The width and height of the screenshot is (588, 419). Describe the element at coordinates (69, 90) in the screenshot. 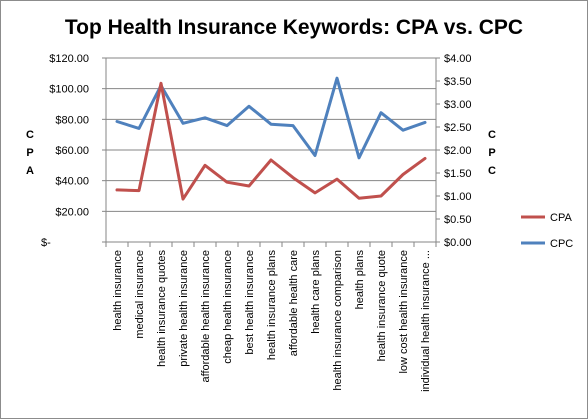

I see `left-tick-label: $100.00` at that location.